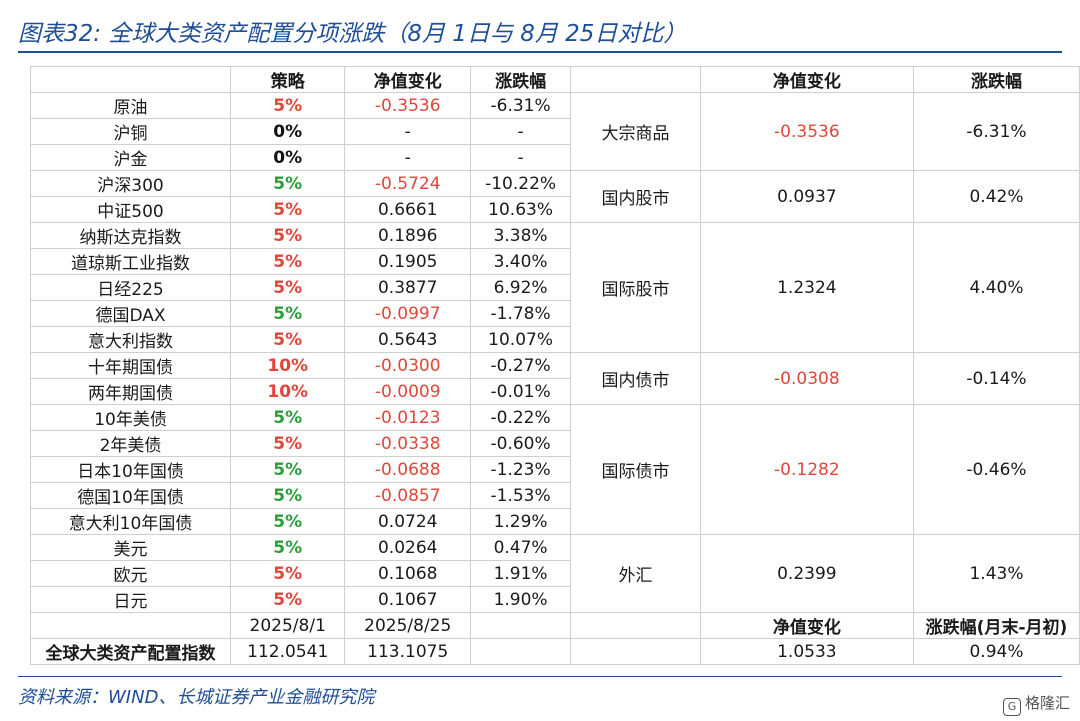 The image size is (1080, 721). I want to click on asset-name: 德国DAX, so click(130, 313).